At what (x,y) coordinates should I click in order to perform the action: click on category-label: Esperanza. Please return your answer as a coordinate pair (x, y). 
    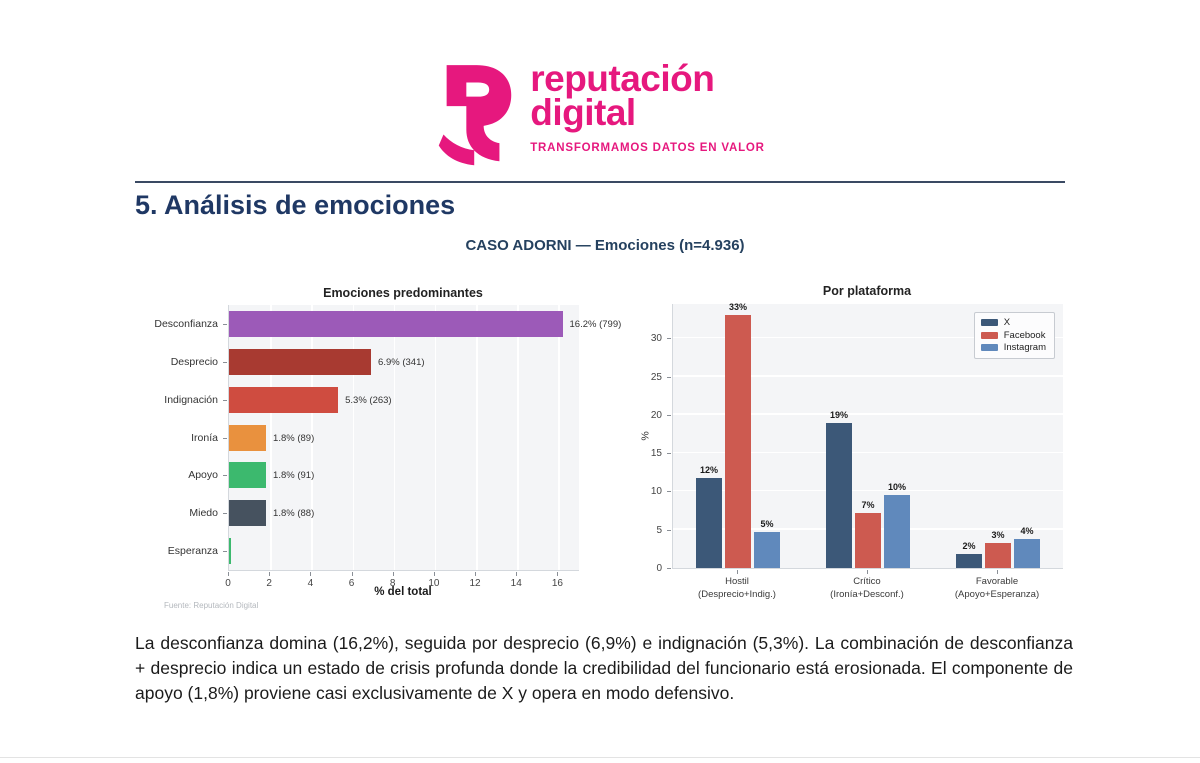
    Looking at the image, I should click on (192, 551).